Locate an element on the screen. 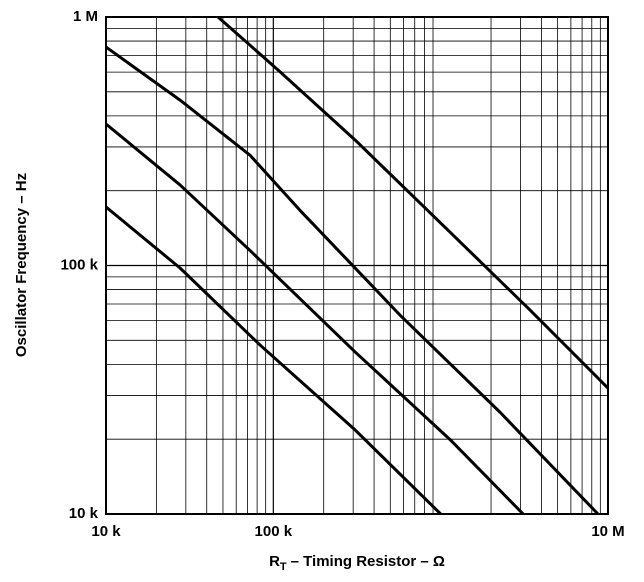 The height and width of the screenshot is (582, 644). x-label-rest: – Timing Resistor – Ω is located at coordinates (368, 561).